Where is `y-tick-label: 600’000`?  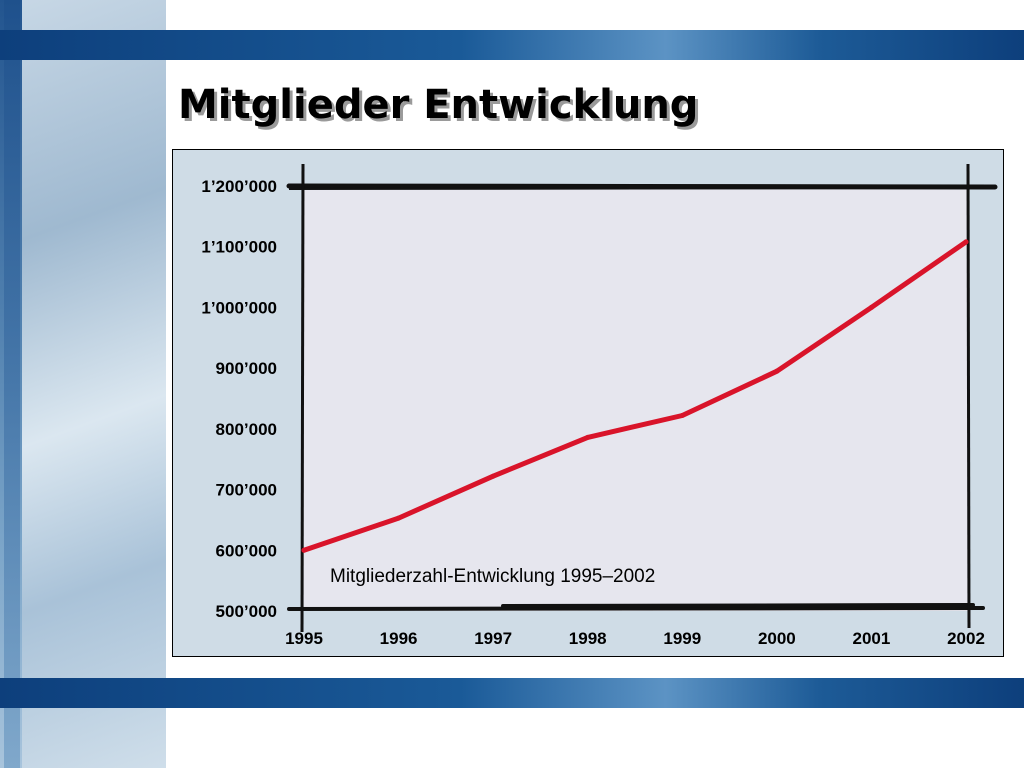 y-tick-label: 600’000 is located at coordinates (246, 550).